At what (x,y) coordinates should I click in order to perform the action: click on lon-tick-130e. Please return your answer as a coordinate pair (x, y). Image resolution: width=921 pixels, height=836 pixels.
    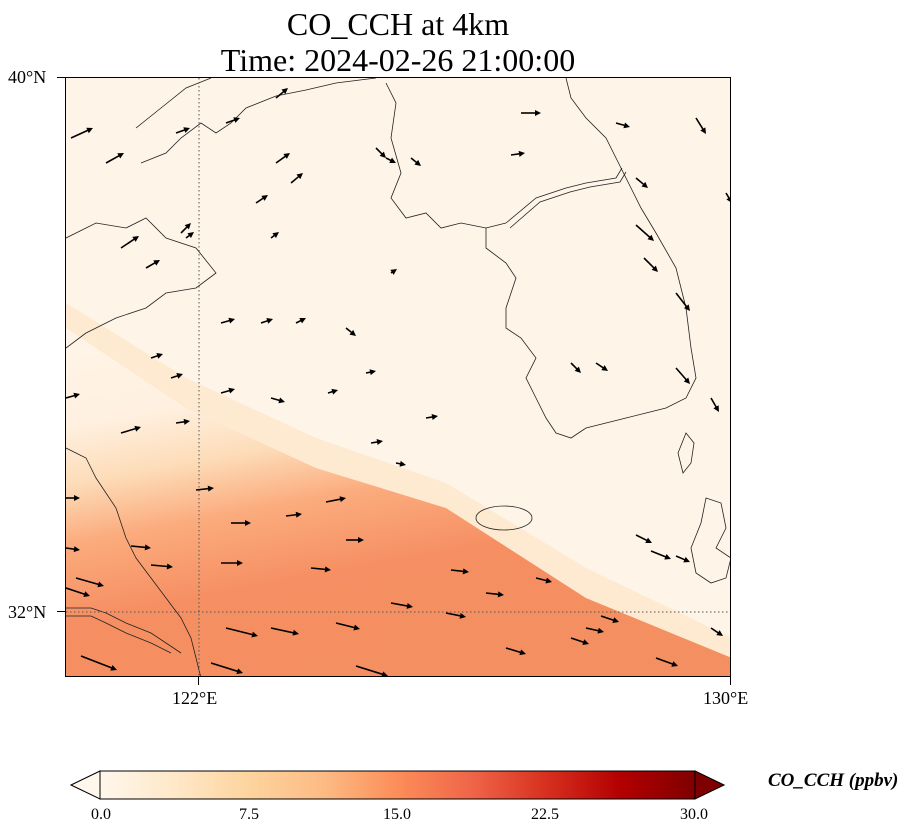
    Looking at the image, I should click on (730, 681).